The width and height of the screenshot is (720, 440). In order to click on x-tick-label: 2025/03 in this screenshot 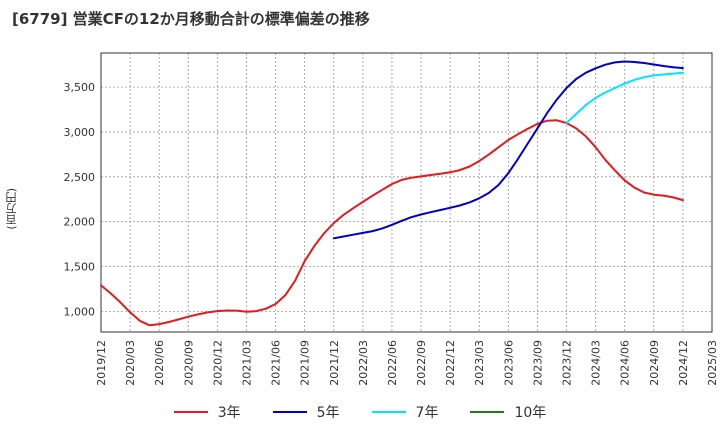, I will do `click(712, 363)`.